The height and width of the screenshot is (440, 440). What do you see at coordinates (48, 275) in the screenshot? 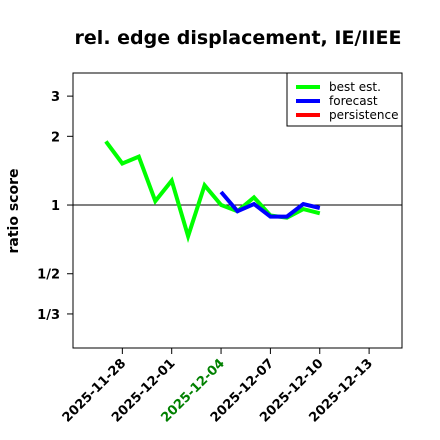
I see `y-tick-label: 1/2` at bounding box center [48, 275].